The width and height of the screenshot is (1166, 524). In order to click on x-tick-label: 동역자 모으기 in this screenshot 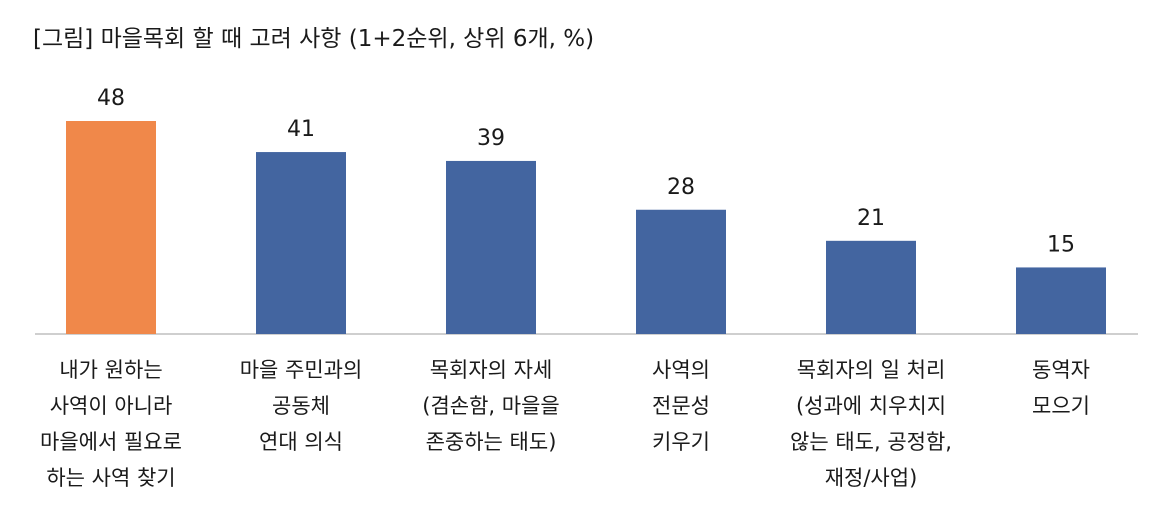, I will do `click(1061, 388)`.